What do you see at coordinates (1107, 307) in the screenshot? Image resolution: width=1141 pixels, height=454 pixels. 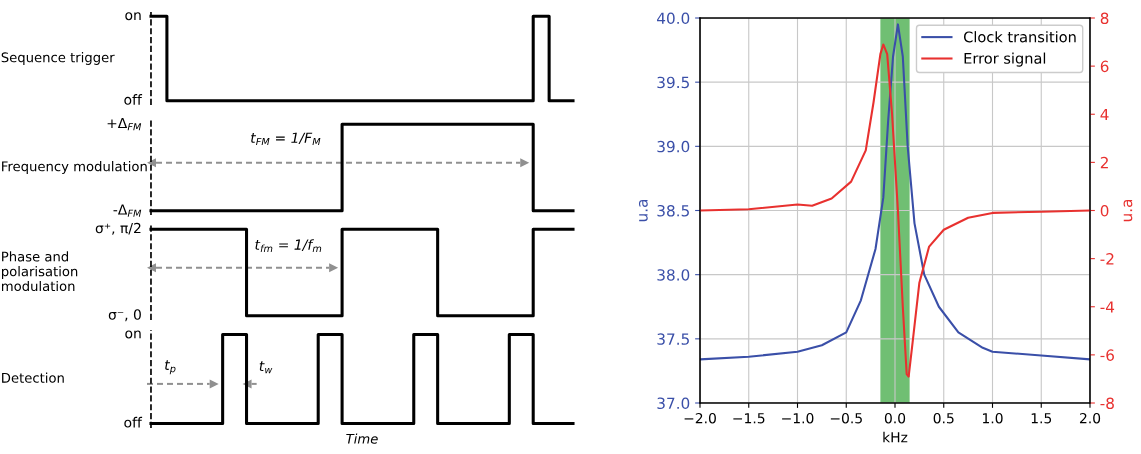 I see `y2-tick-label: -4` at bounding box center [1107, 307].